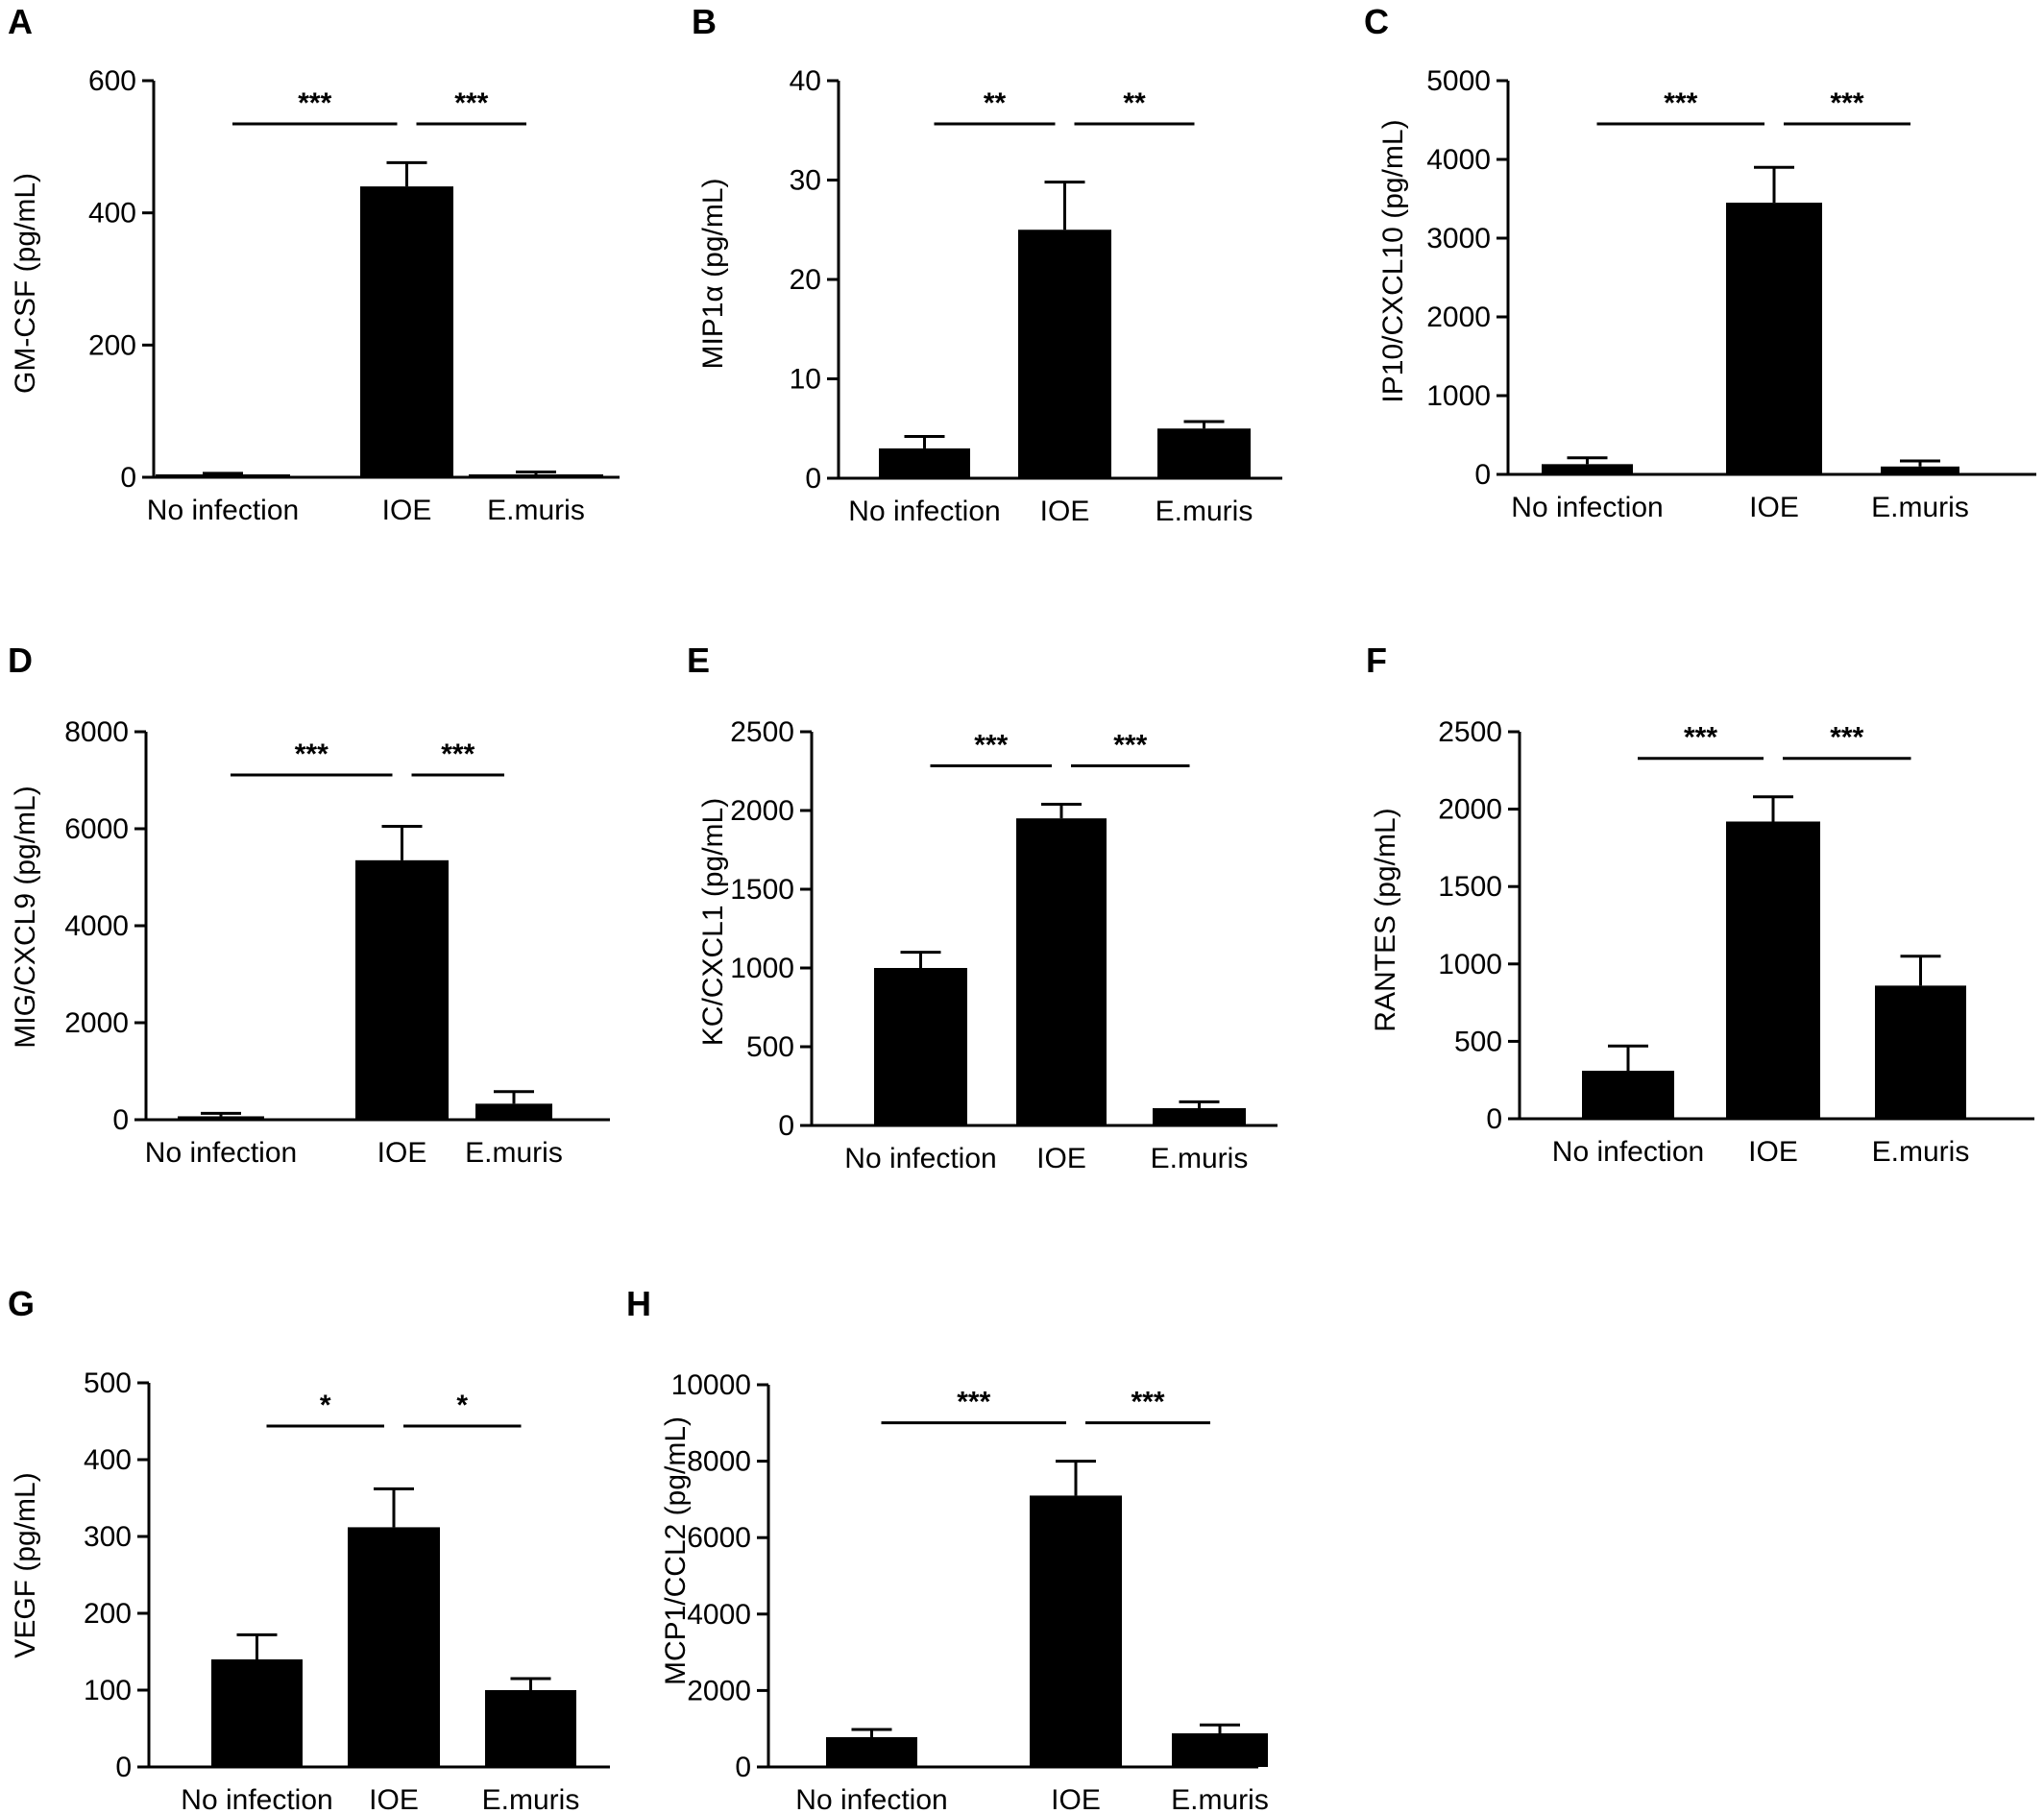 This screenshot has height=1814, width=2044. What do you see at coordinates (711, 1385) in the screenshot?
I see `y-tick-label: 10000` at bounding box center [711, 1385].